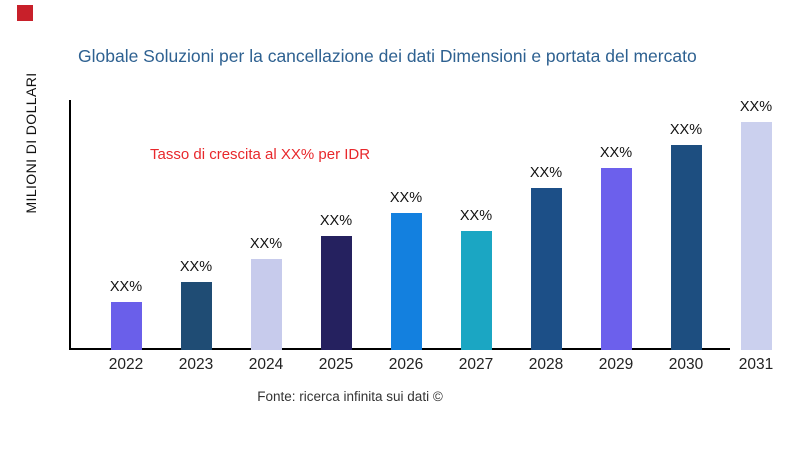 Image resolution: width=800 pixels, height=450 pixels. I want to click on bar-2028, so click(546, 269).